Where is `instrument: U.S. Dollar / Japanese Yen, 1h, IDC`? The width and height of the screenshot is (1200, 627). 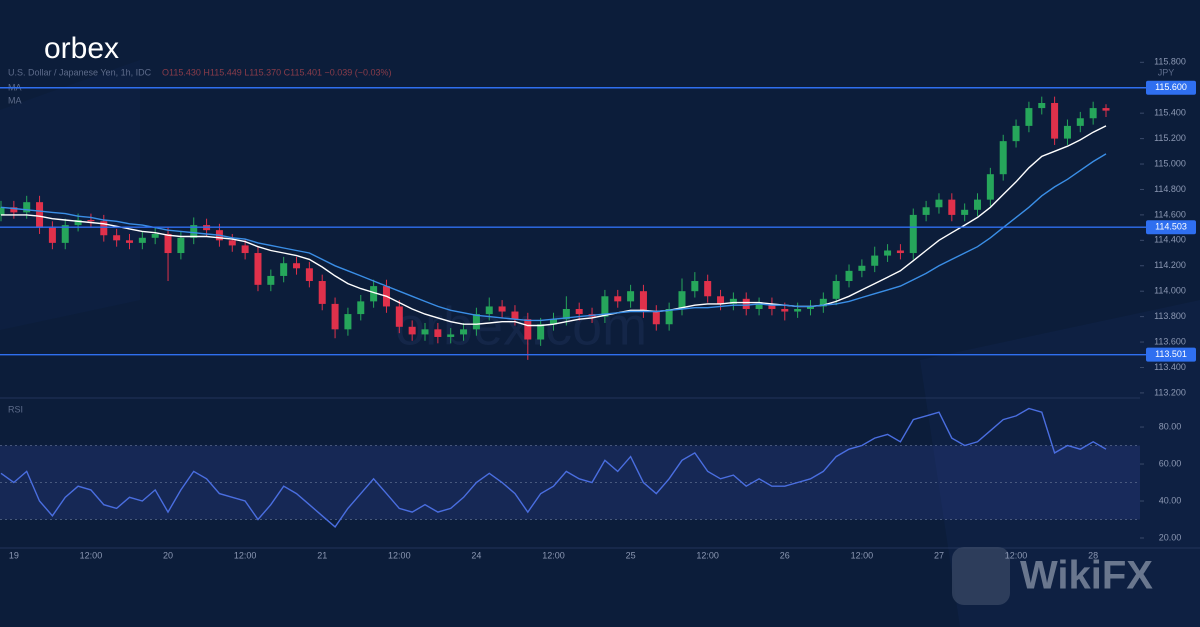
instrument: U.S. Dollar / Japanese Yen, 1h, IDC is located at coordinates (80, 72).